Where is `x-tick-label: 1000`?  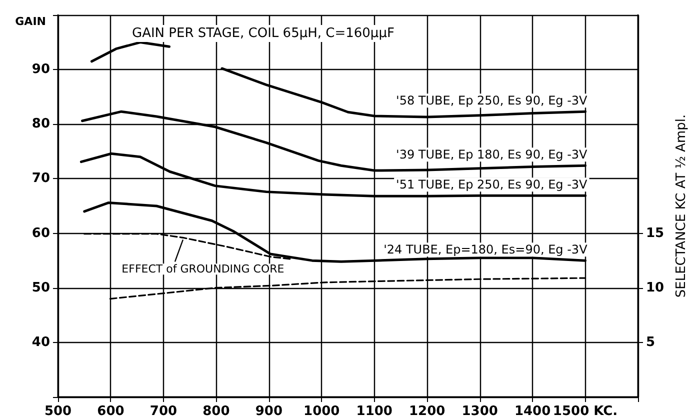 x-tick-label: 1000 is located at coordinates (322, 411).